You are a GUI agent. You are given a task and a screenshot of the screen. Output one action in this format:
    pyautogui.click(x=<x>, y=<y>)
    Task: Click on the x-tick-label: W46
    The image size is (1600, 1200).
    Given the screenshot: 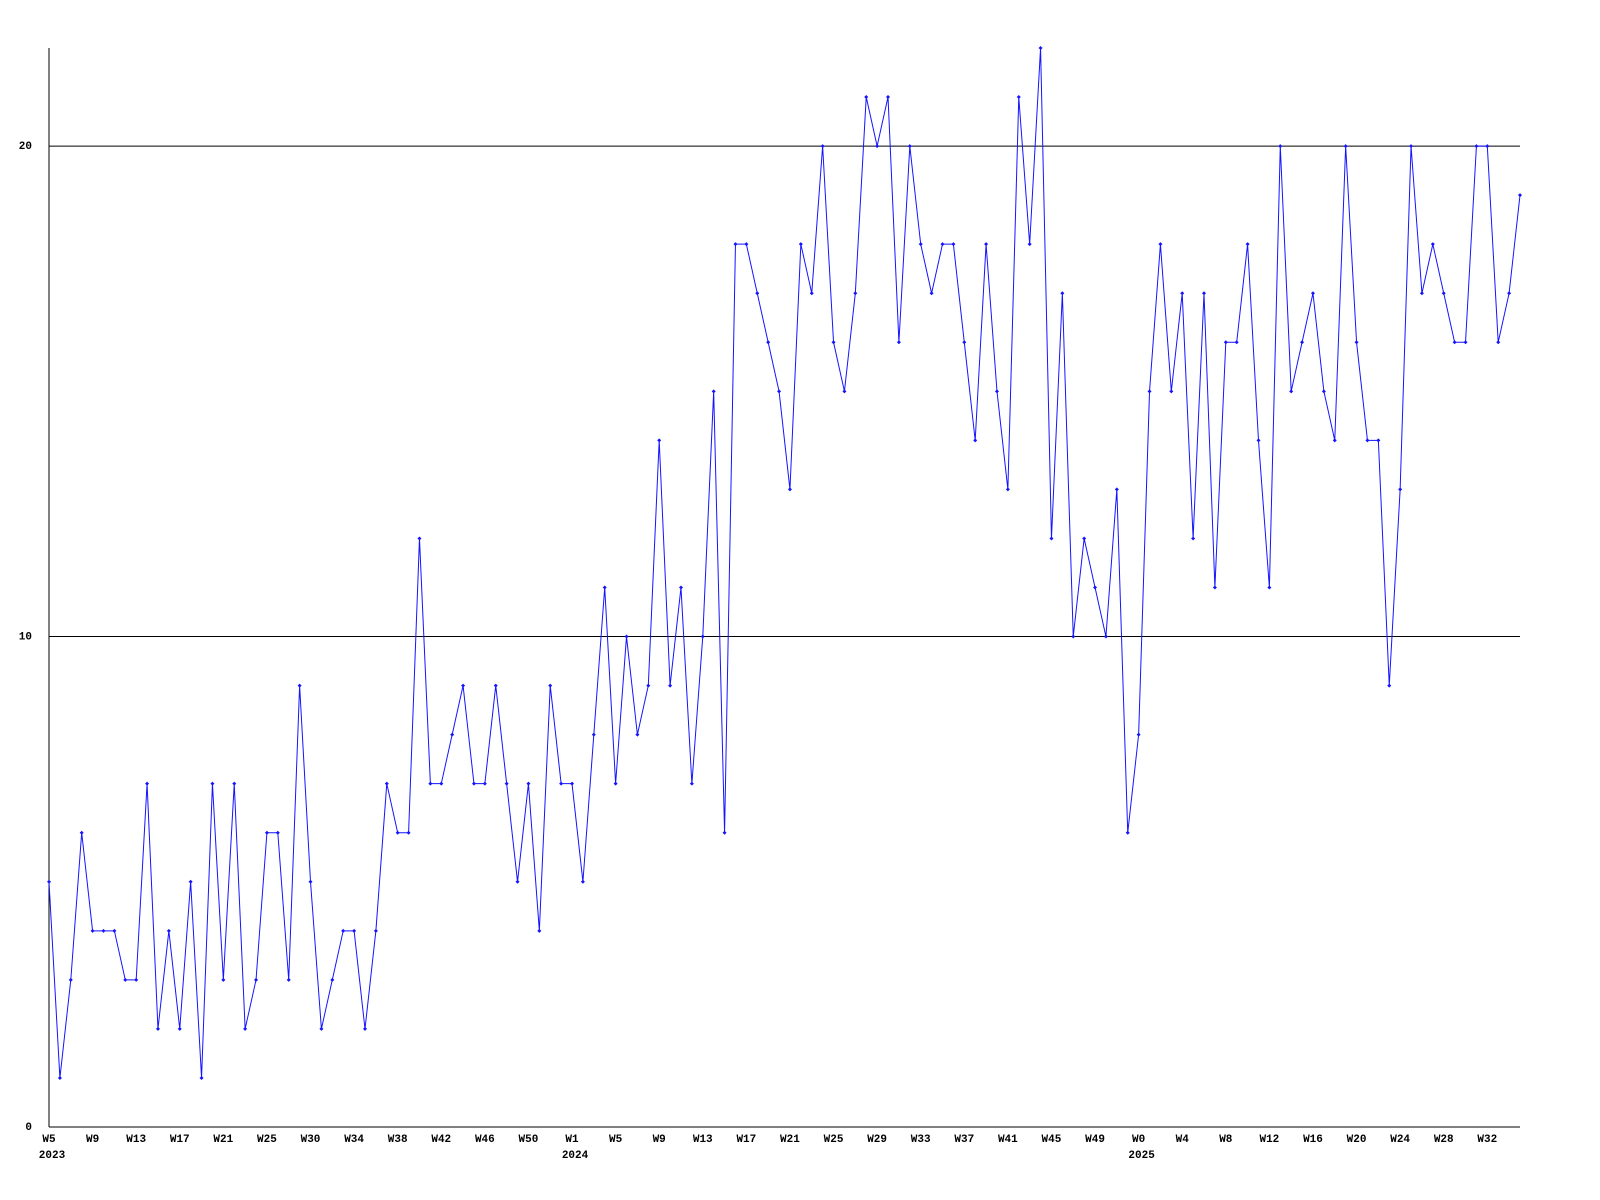 What is the action you would take?
    pyautogui.click(x=485, y=1140)
    